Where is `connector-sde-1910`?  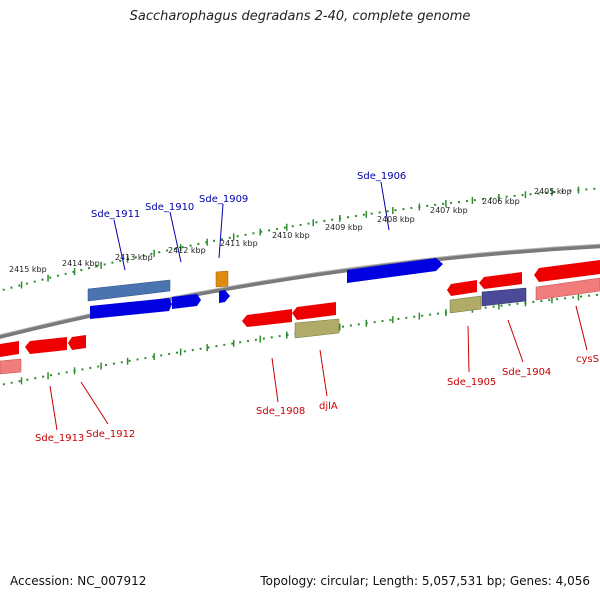
connector-sde-1910 is located at coordinates (175, 237).